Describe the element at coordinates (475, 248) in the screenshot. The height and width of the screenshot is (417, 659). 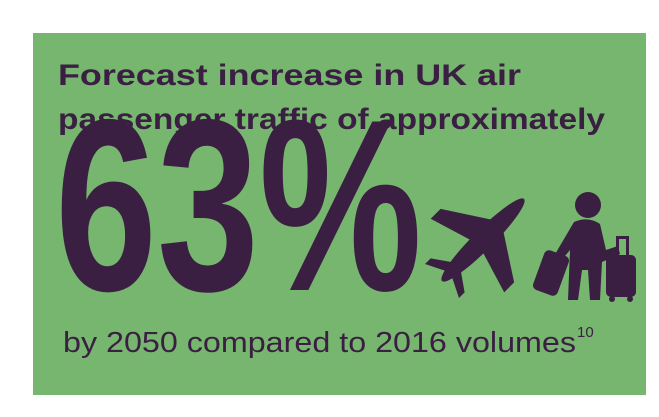
I see `airplane-icon` at that location.